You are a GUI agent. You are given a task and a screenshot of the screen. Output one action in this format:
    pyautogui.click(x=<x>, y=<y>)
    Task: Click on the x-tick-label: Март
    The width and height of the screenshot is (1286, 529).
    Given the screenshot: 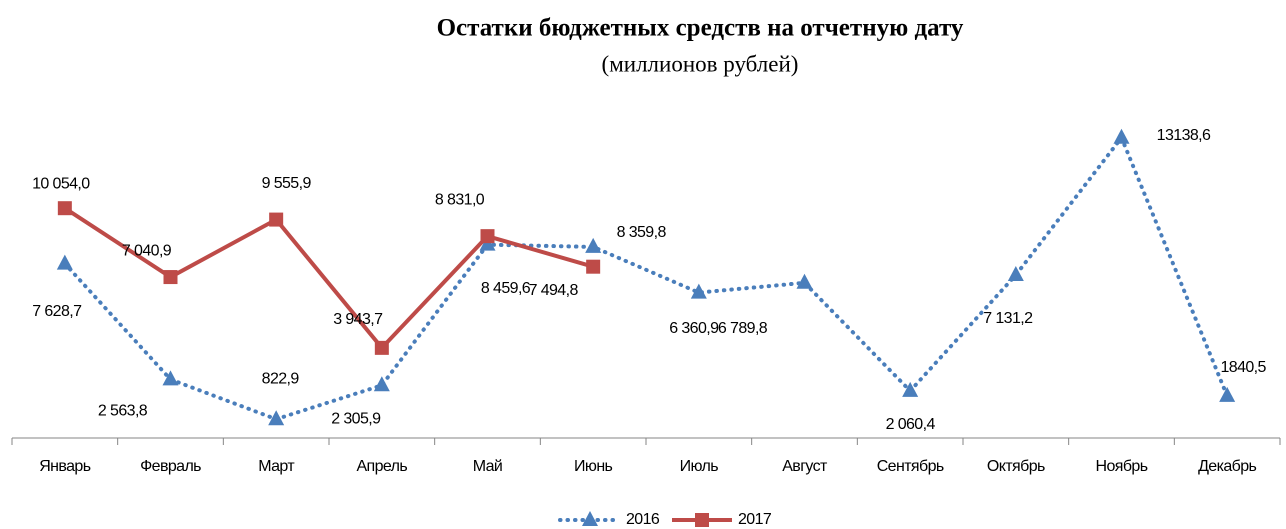 What is the action you would take?
    pyautogui.click(x=276, y=466)
    